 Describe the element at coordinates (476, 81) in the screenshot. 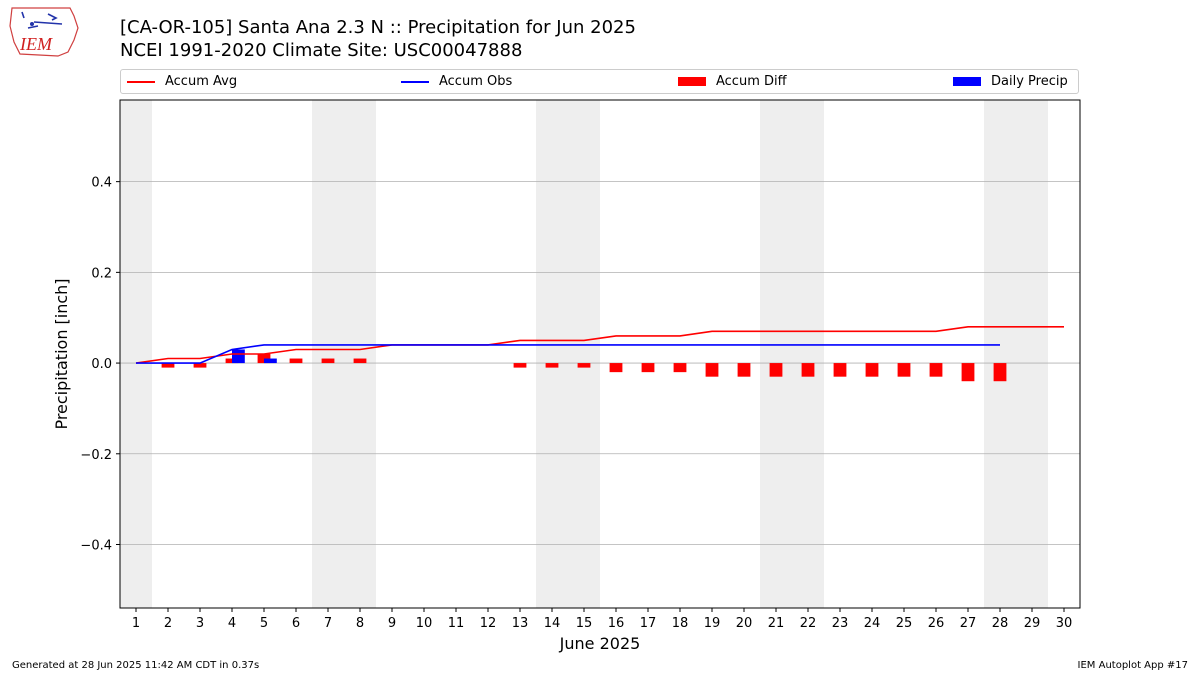

I see `legend-label-accum-obs: Accum Obs` at that location.